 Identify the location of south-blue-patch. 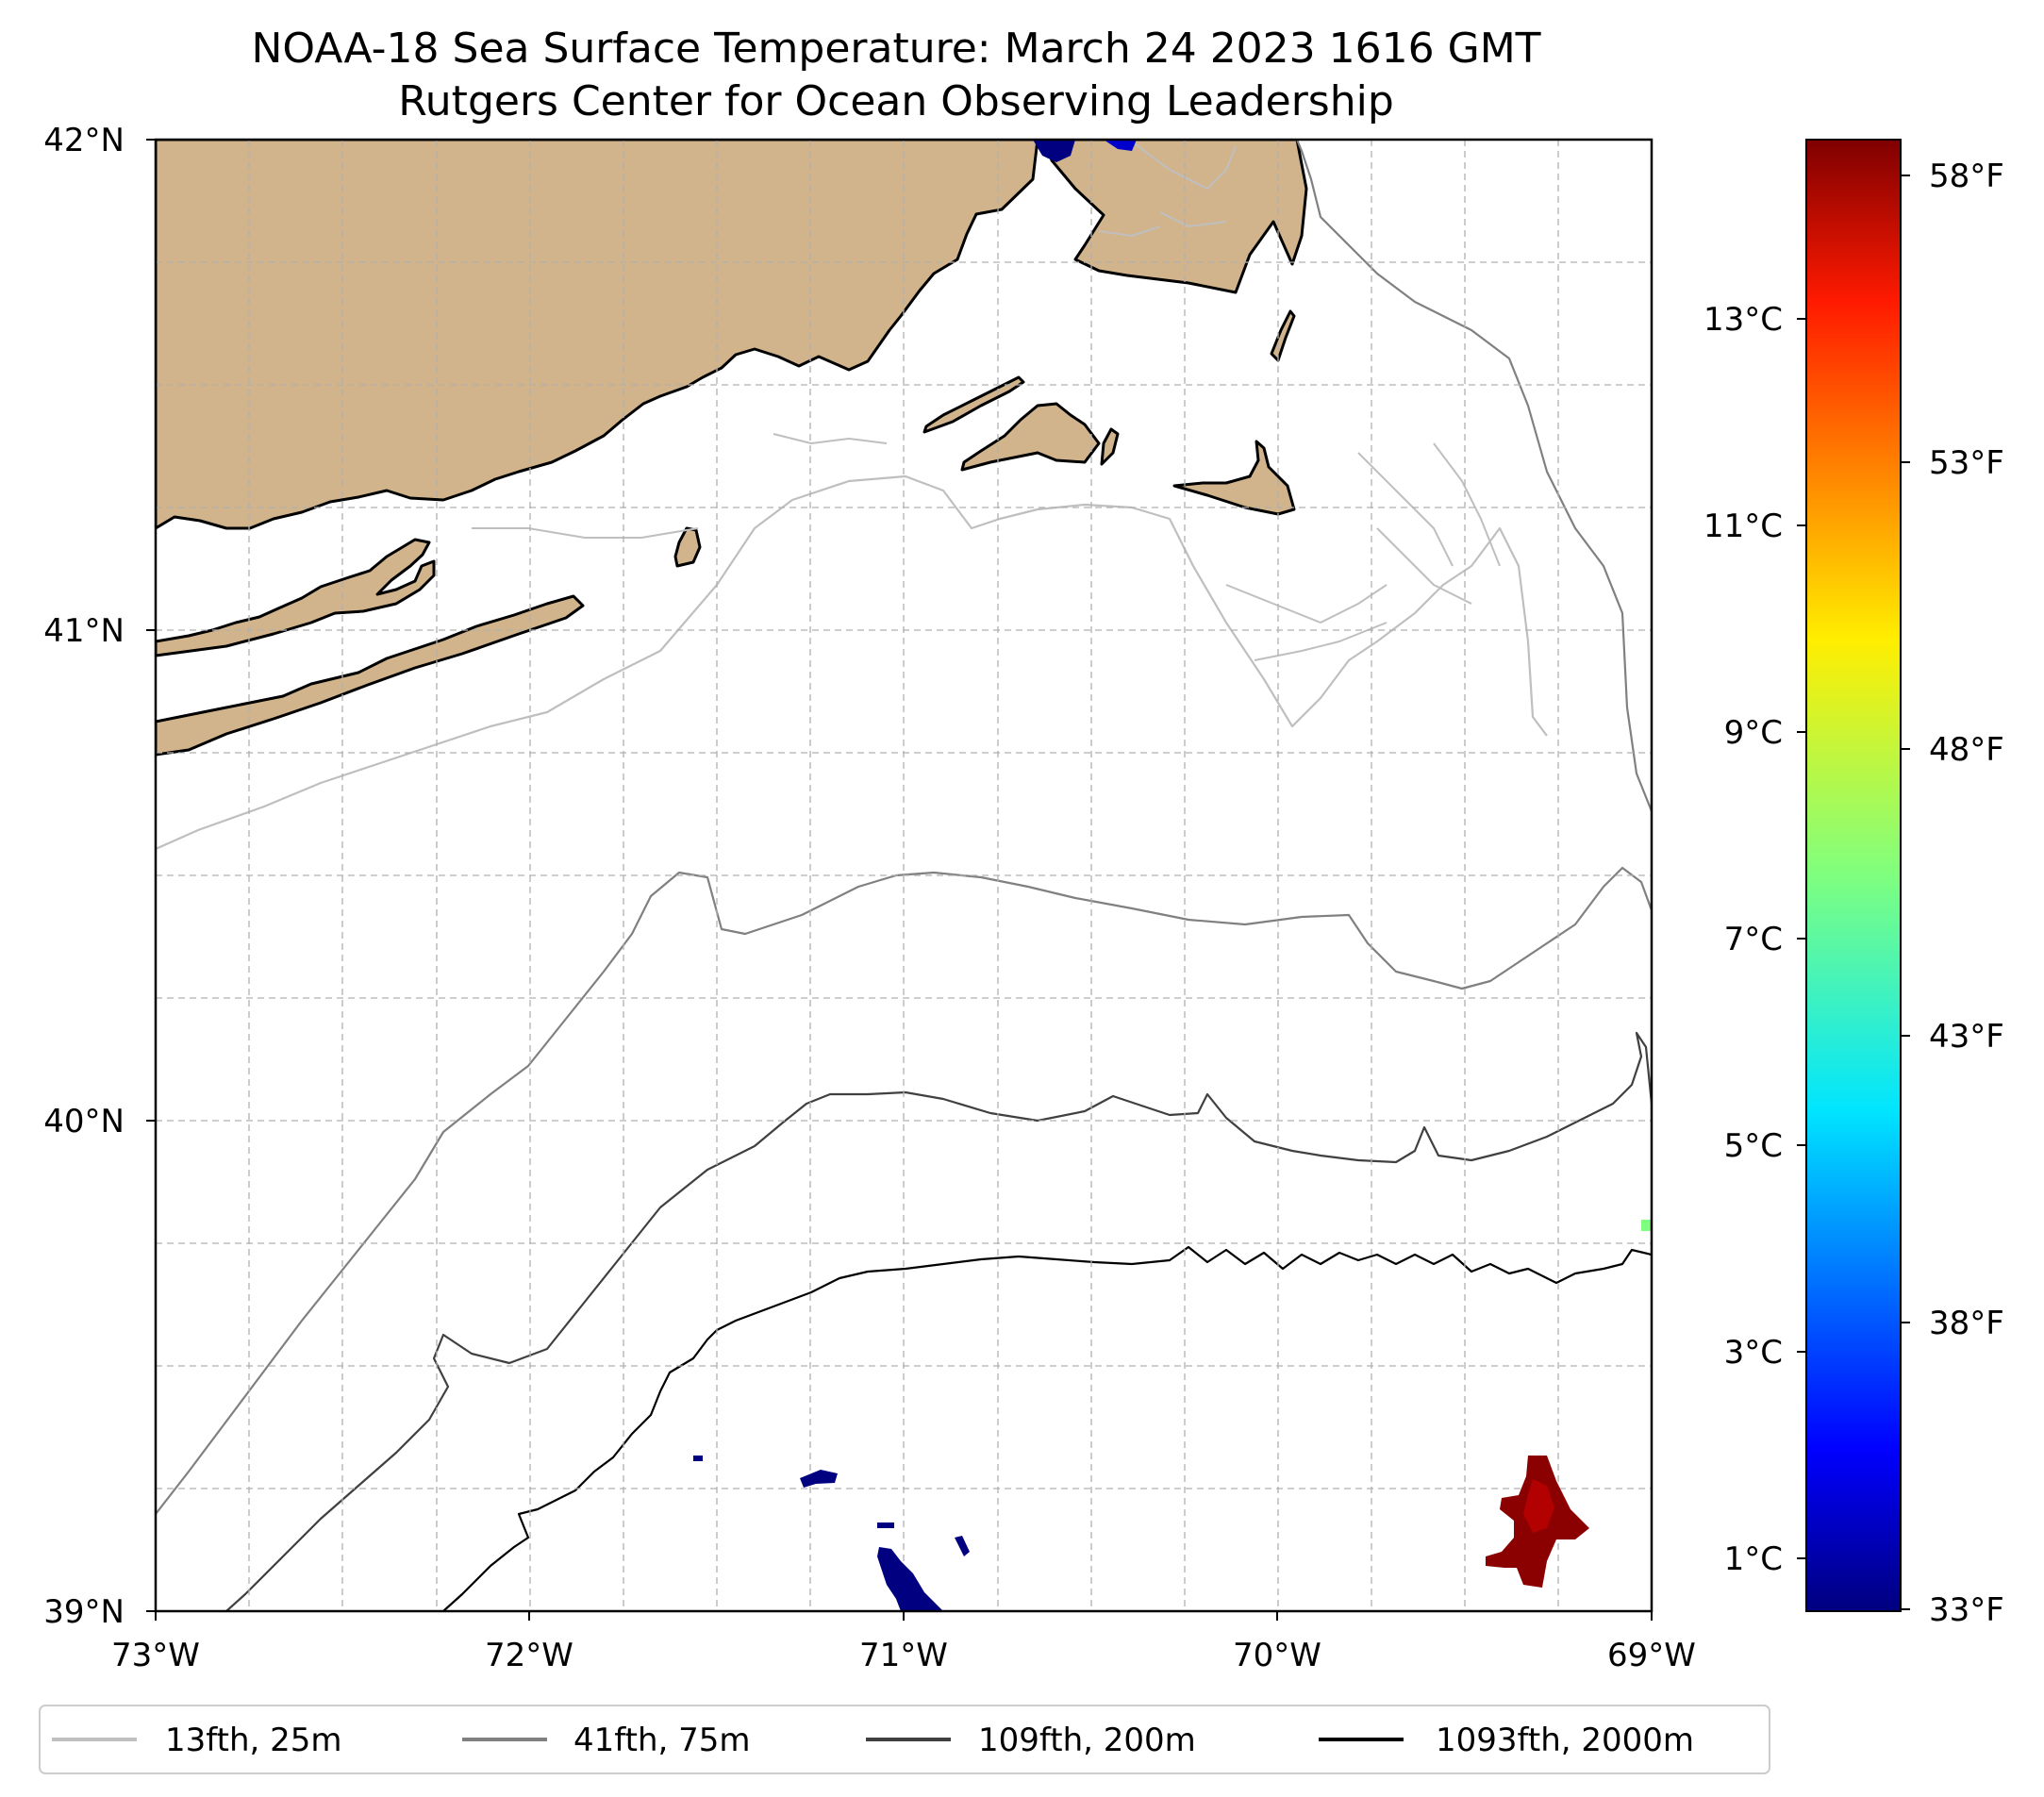
(910, 1579).